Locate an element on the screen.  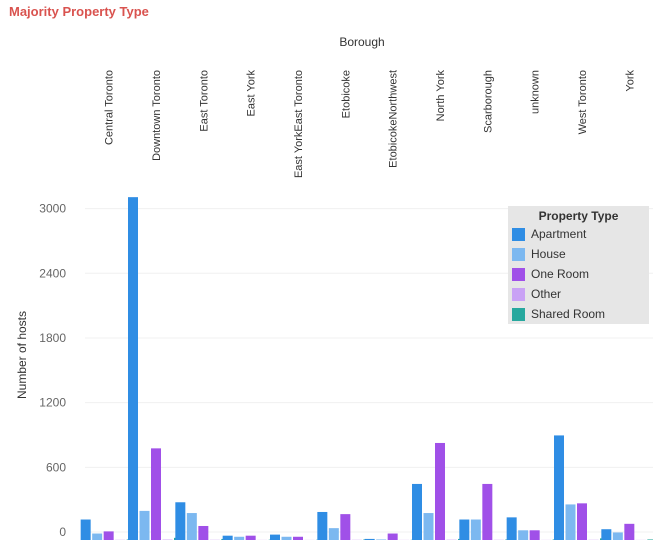
y-tick-label: 2400 is located at coordinates (52, 273).